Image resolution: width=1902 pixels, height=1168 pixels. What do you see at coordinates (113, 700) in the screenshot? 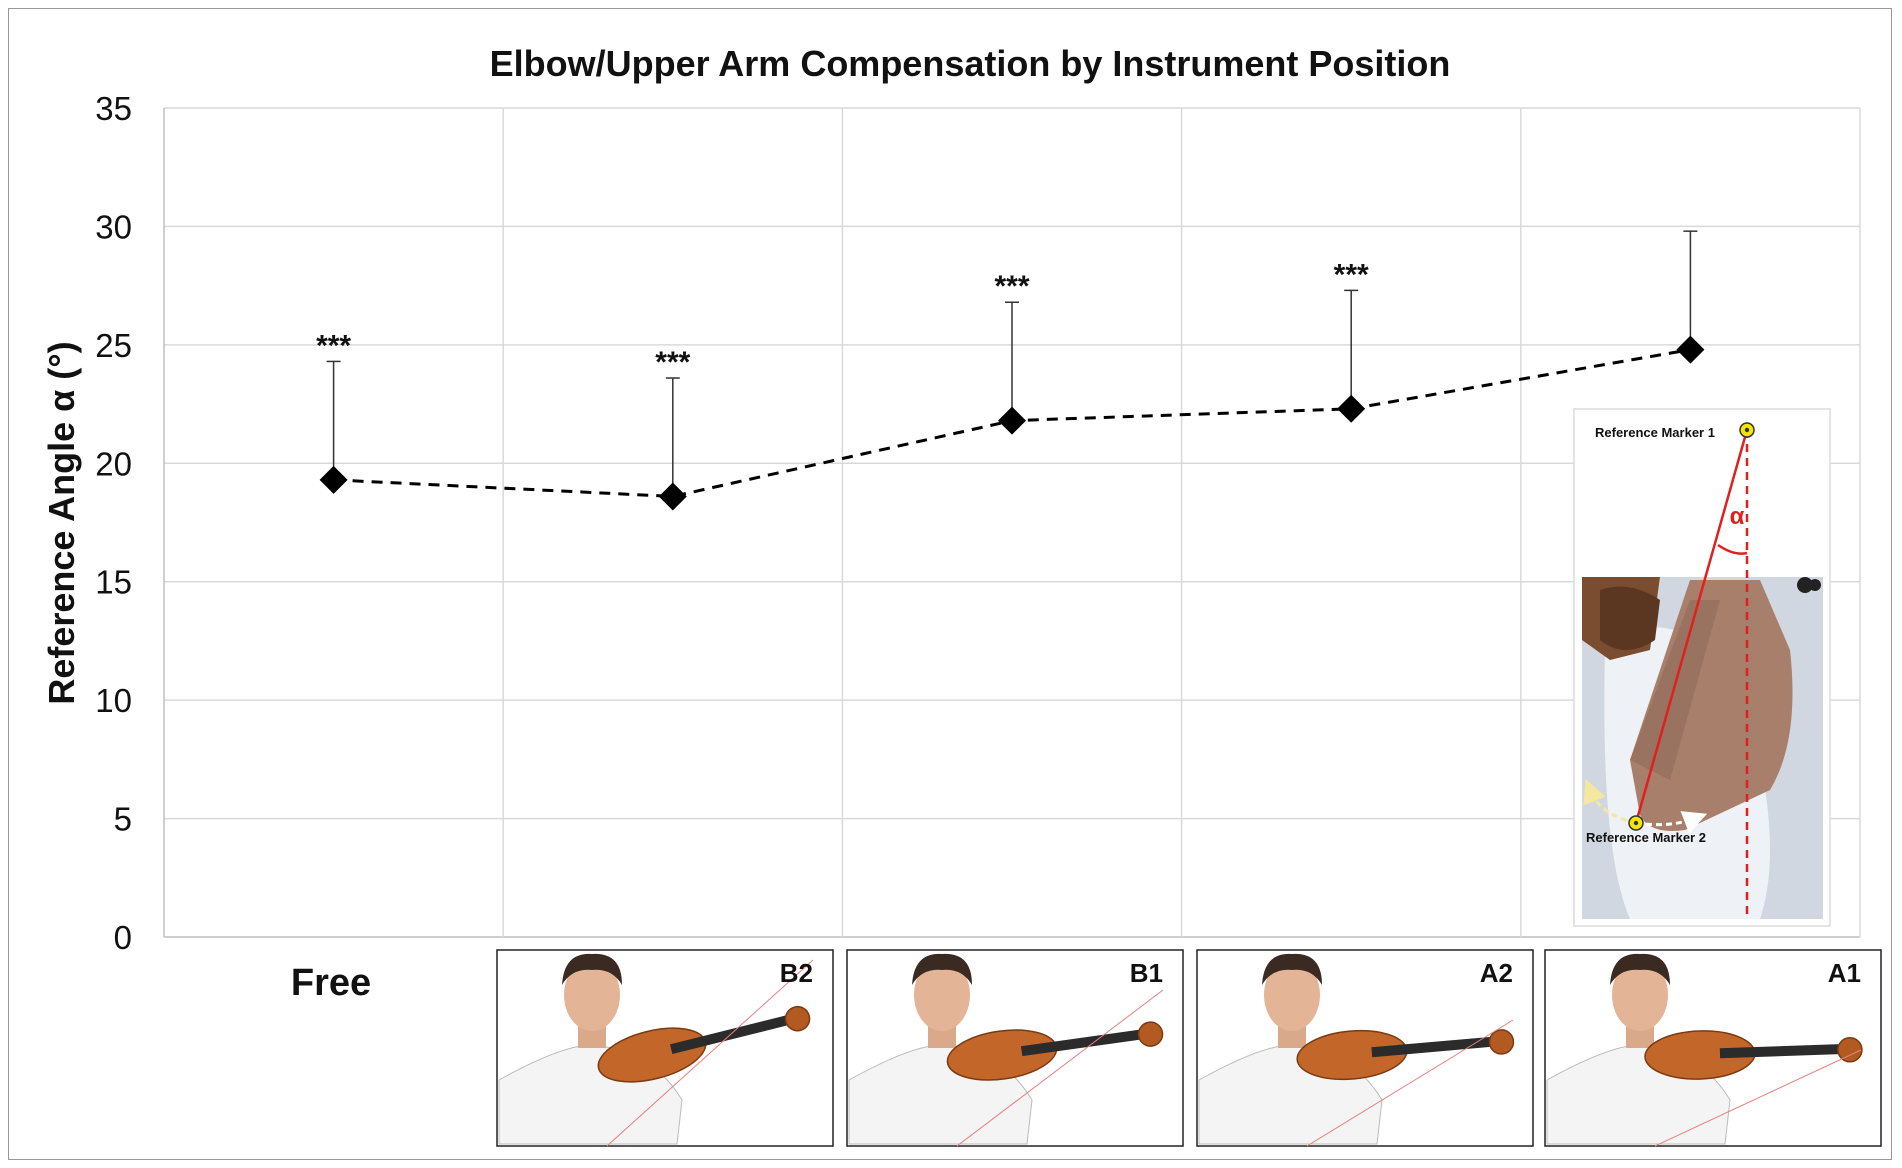
I see `y-tick-label: 10` at bounding box center [113, 700].